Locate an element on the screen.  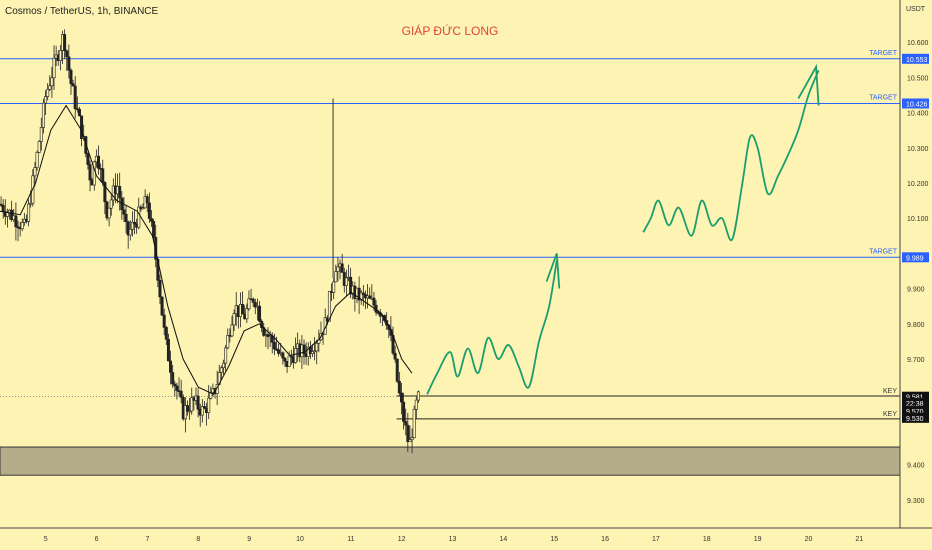
y-tick-label: 9.400 is located at coordinates (916, 466).